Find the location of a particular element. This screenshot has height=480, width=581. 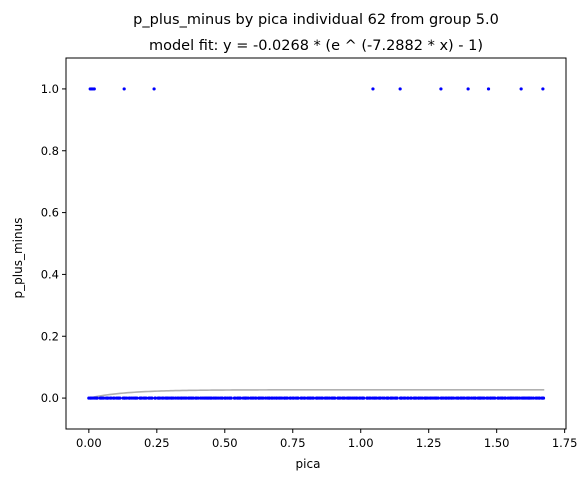

y-tick-label: 0.0 is located at coordinates (50, 398).